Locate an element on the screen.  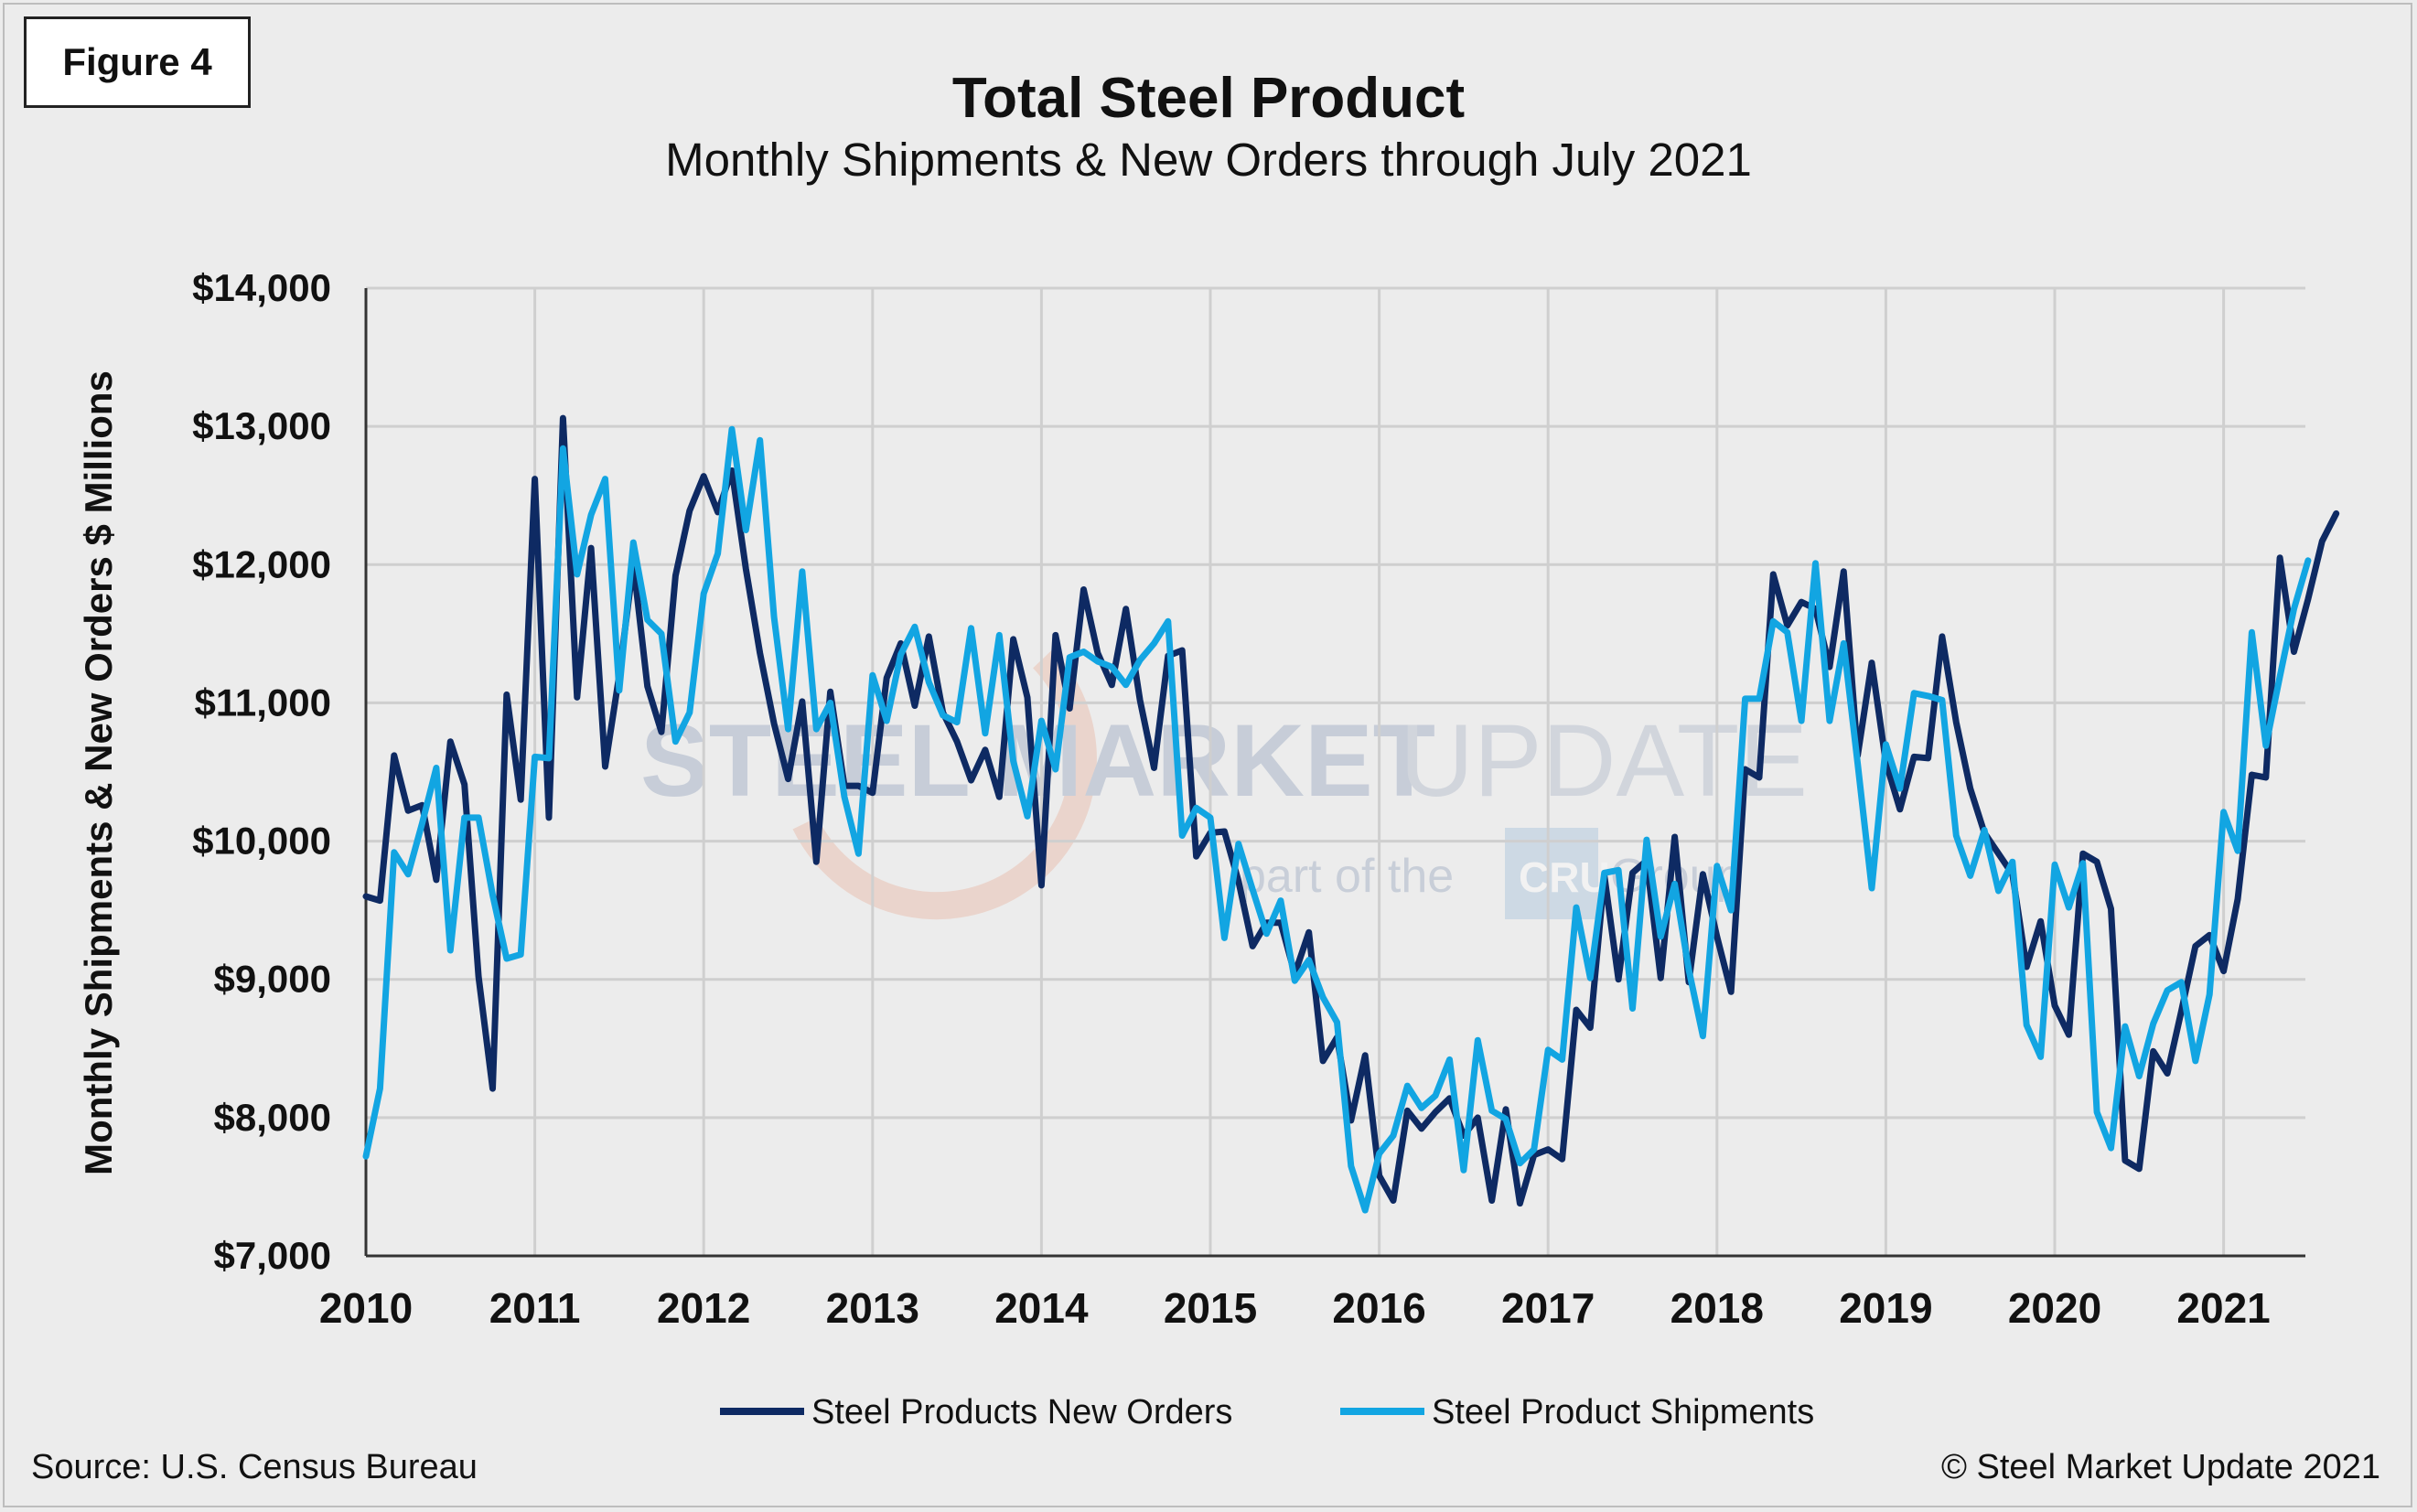
x-tick-label: 2019 is located at coordinates (1885, 1308).